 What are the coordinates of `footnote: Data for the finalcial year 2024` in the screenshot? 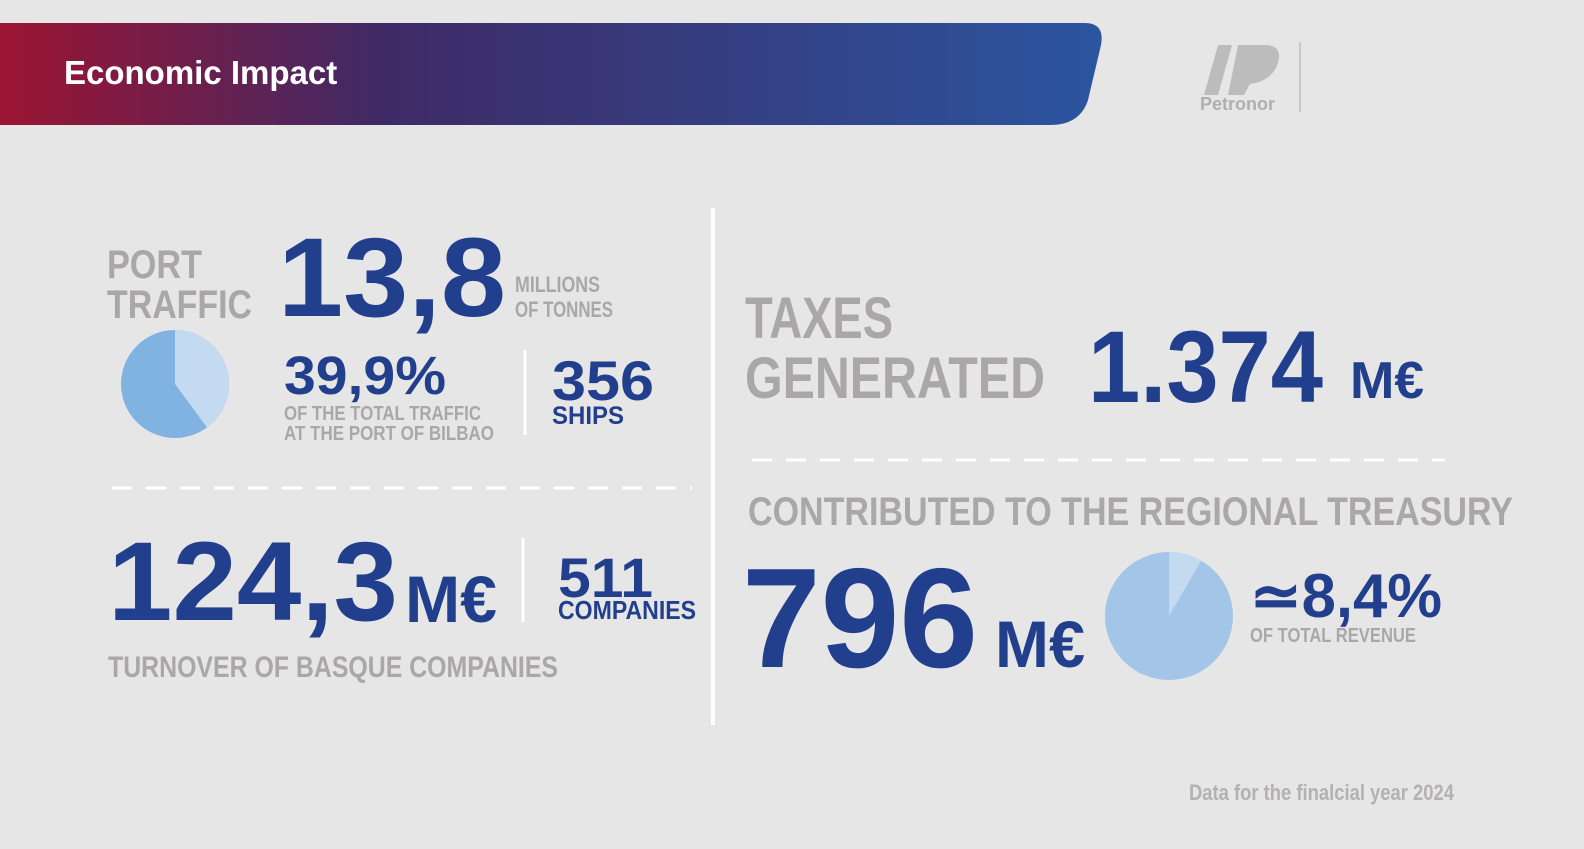 It's located at (1322, 792).